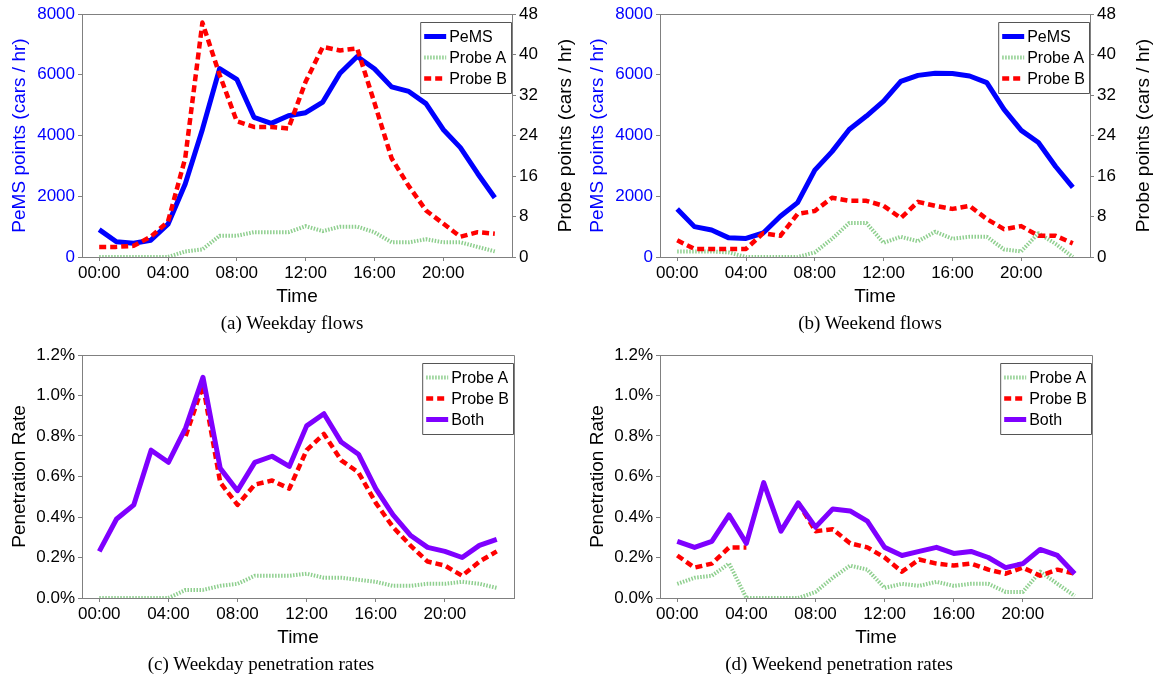 This screenshot has width=1156, height=683. What do you see at coordinates (839, 663) in the screenshot?
I see `text: (d) Weekend penetration rates` at bounding box center [839, 663].